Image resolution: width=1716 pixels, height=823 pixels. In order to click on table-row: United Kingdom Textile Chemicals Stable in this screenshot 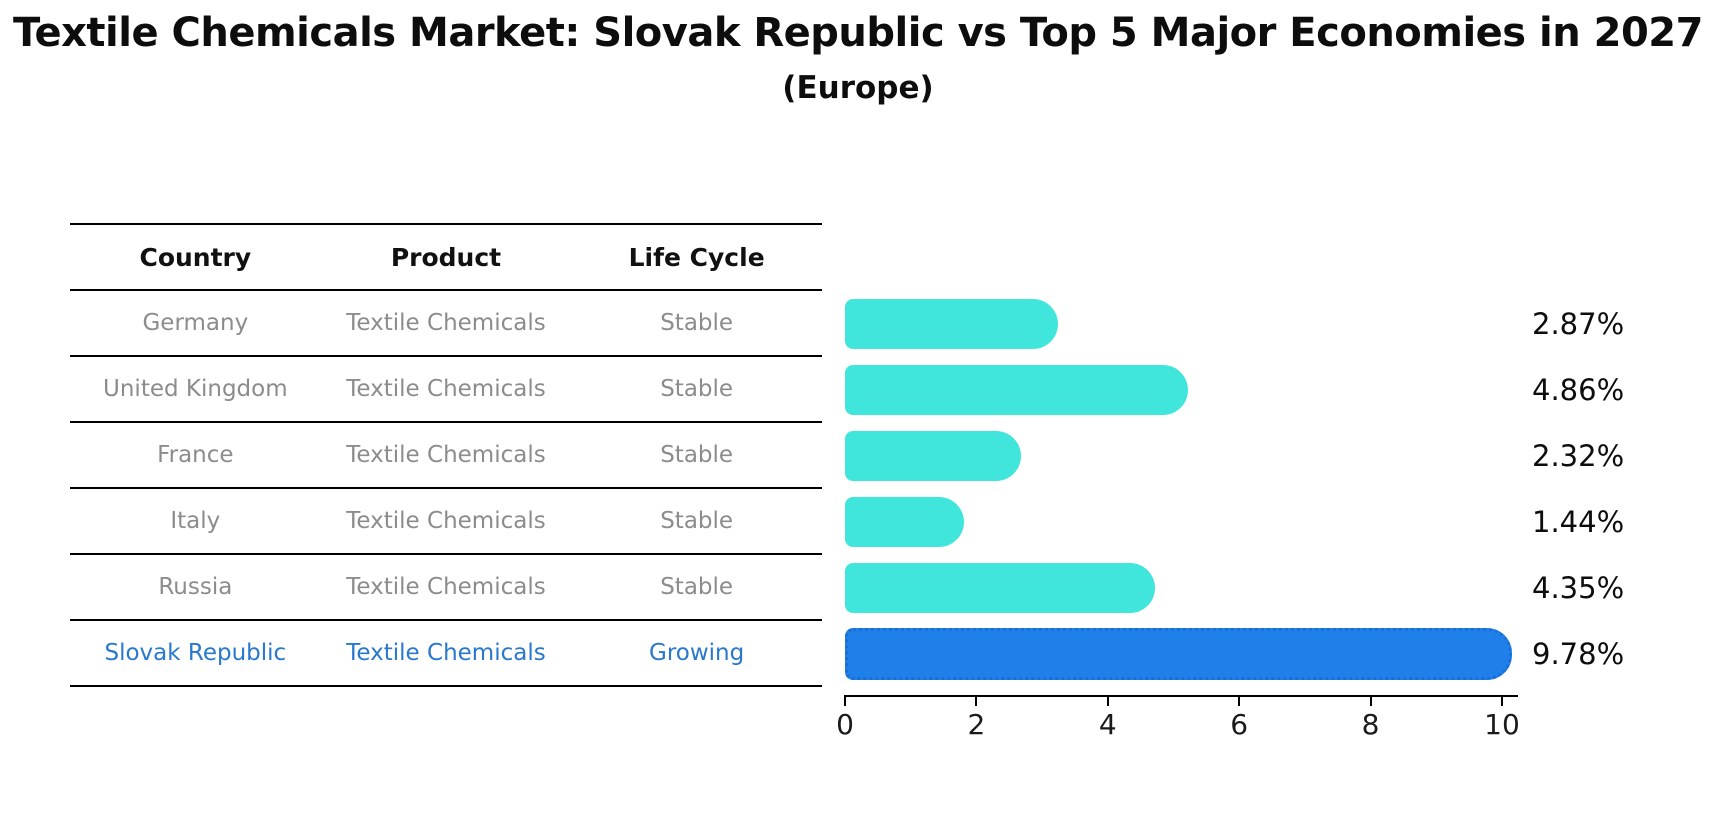, I will do `click(446, 390)`.